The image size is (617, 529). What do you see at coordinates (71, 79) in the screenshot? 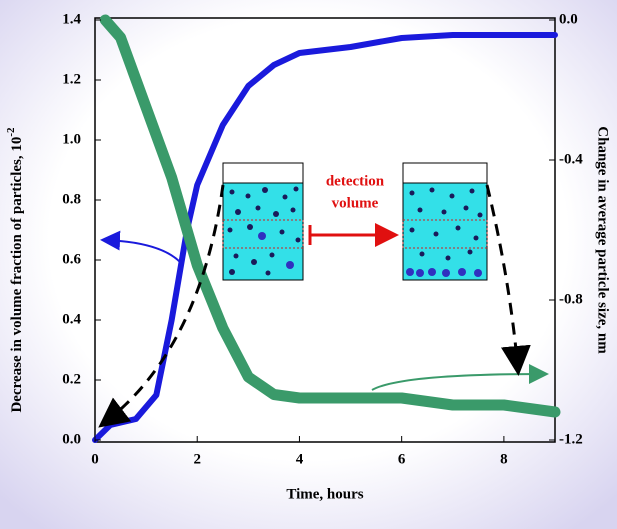
I see `y-tick-label: 1.2` at bounding box center [71, 79].